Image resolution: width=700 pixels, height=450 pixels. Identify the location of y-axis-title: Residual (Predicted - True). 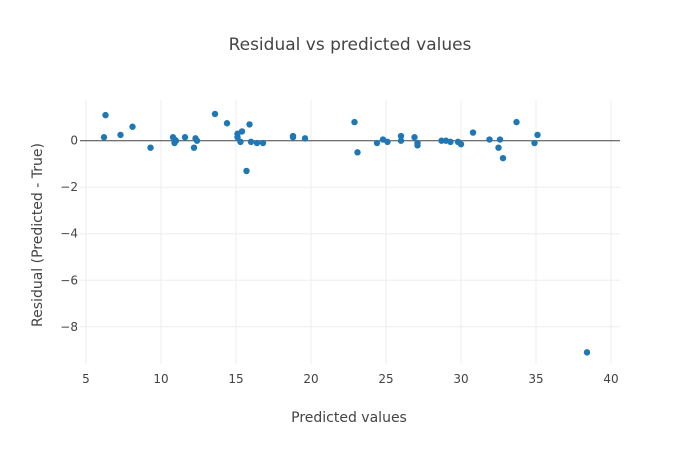
(38, 235).